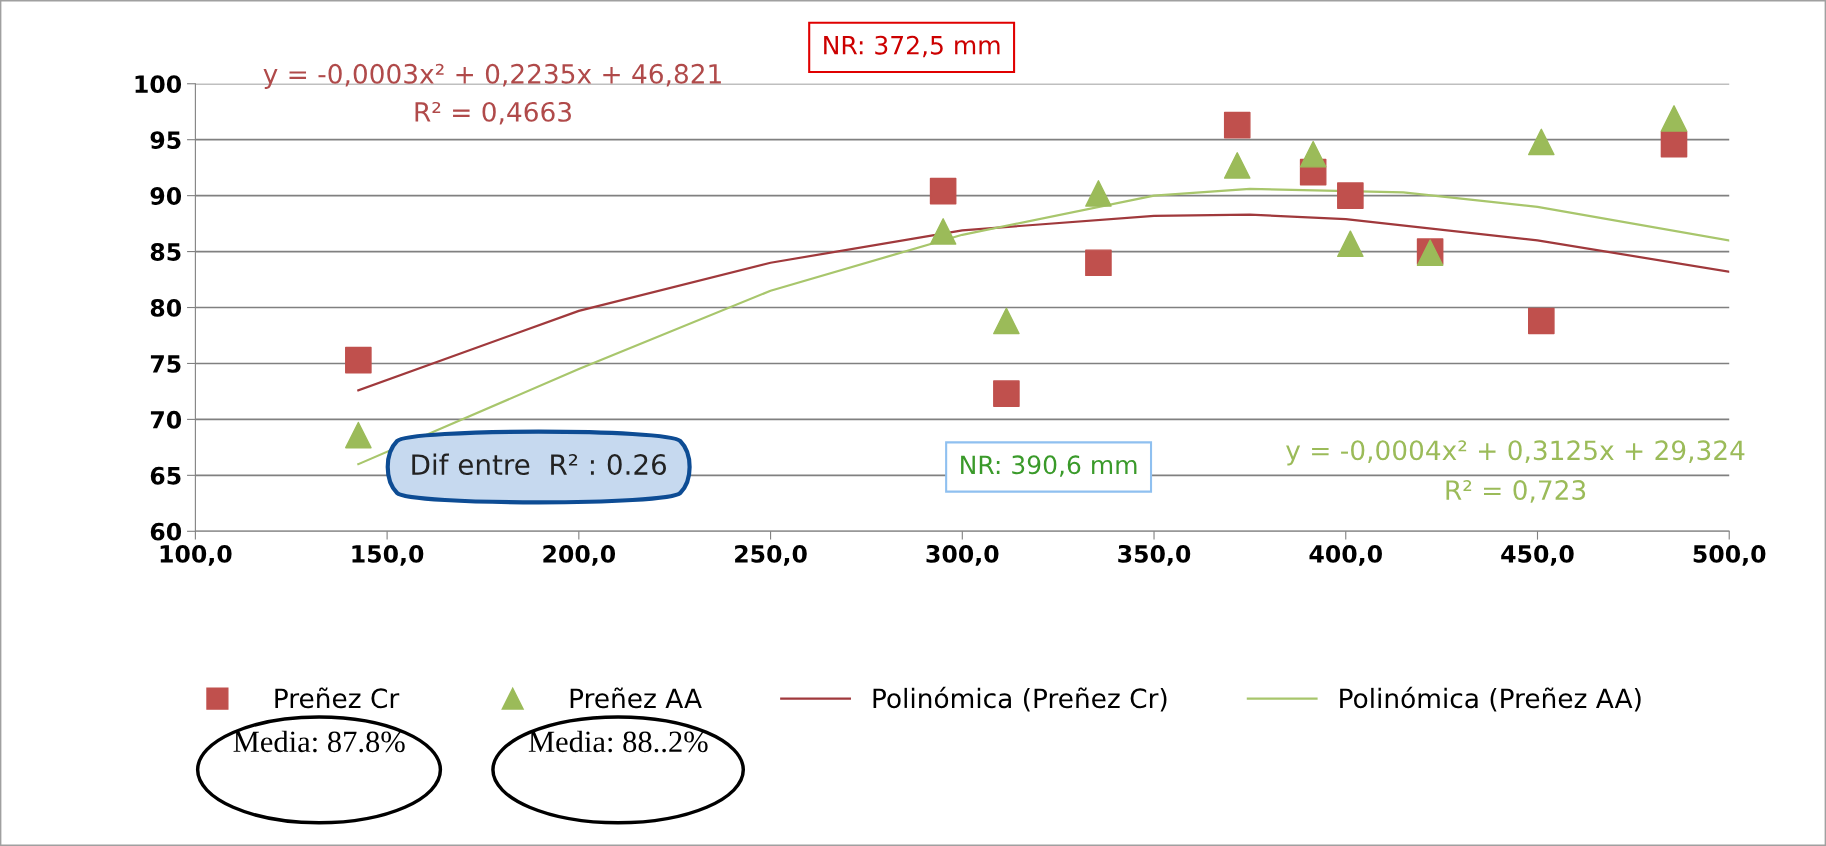 Image resolution: width=1826 pixels, height=846 pixels. I want to click on x-tick-label: 200,0, so click(579, 555).